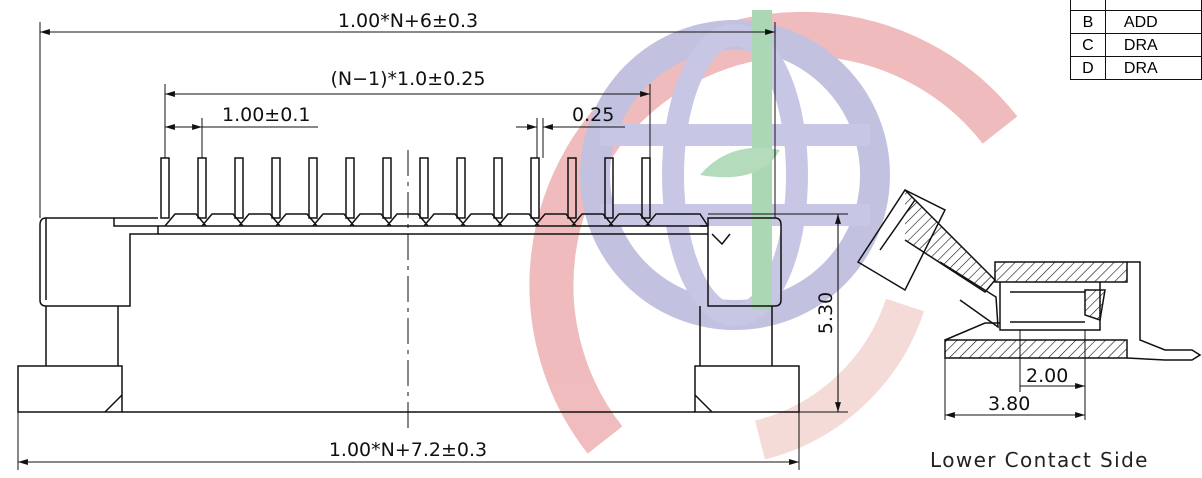  Describe the element at coordinates (1088, 45) in the screenshot. I see `rev-letter: C` at that location.